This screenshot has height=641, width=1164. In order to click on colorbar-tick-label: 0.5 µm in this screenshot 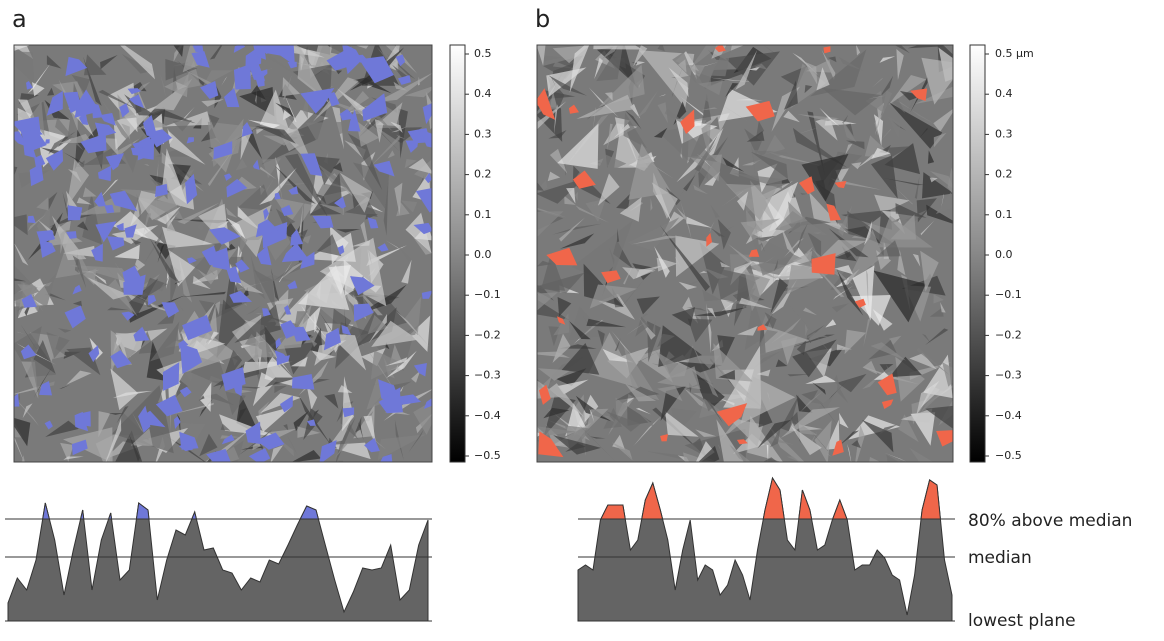, I will do `click(1014, 53)`.